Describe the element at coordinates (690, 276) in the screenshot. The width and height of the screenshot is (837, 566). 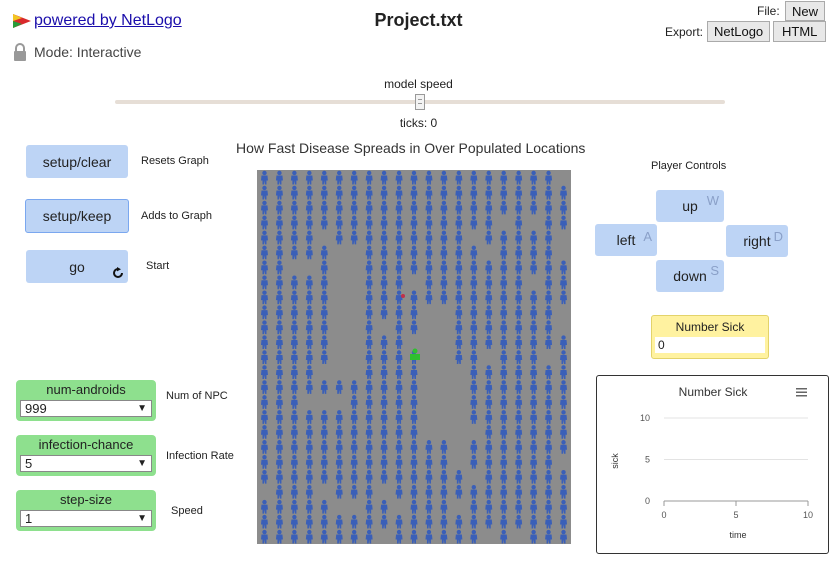
I see `down-button: down S` at that location.